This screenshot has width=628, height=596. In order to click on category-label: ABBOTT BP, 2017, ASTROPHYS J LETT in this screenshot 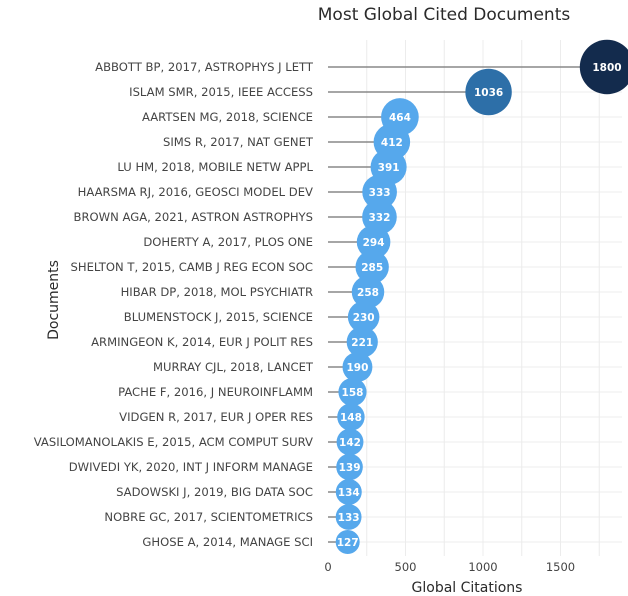, I will do `click(204, 67)`.